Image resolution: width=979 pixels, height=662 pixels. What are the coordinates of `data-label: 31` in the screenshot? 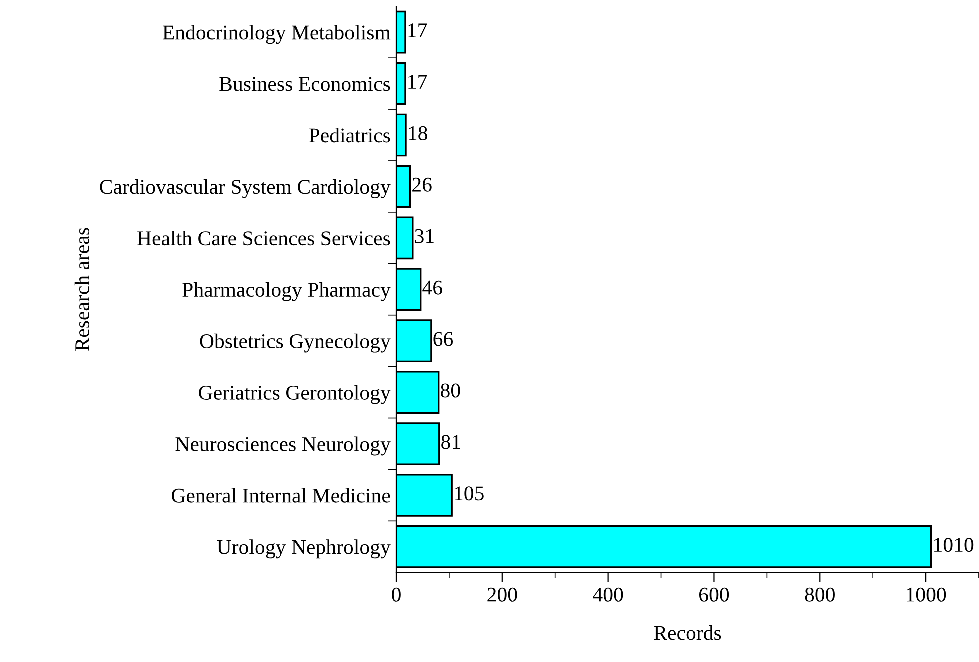 It's located at (424, 236).